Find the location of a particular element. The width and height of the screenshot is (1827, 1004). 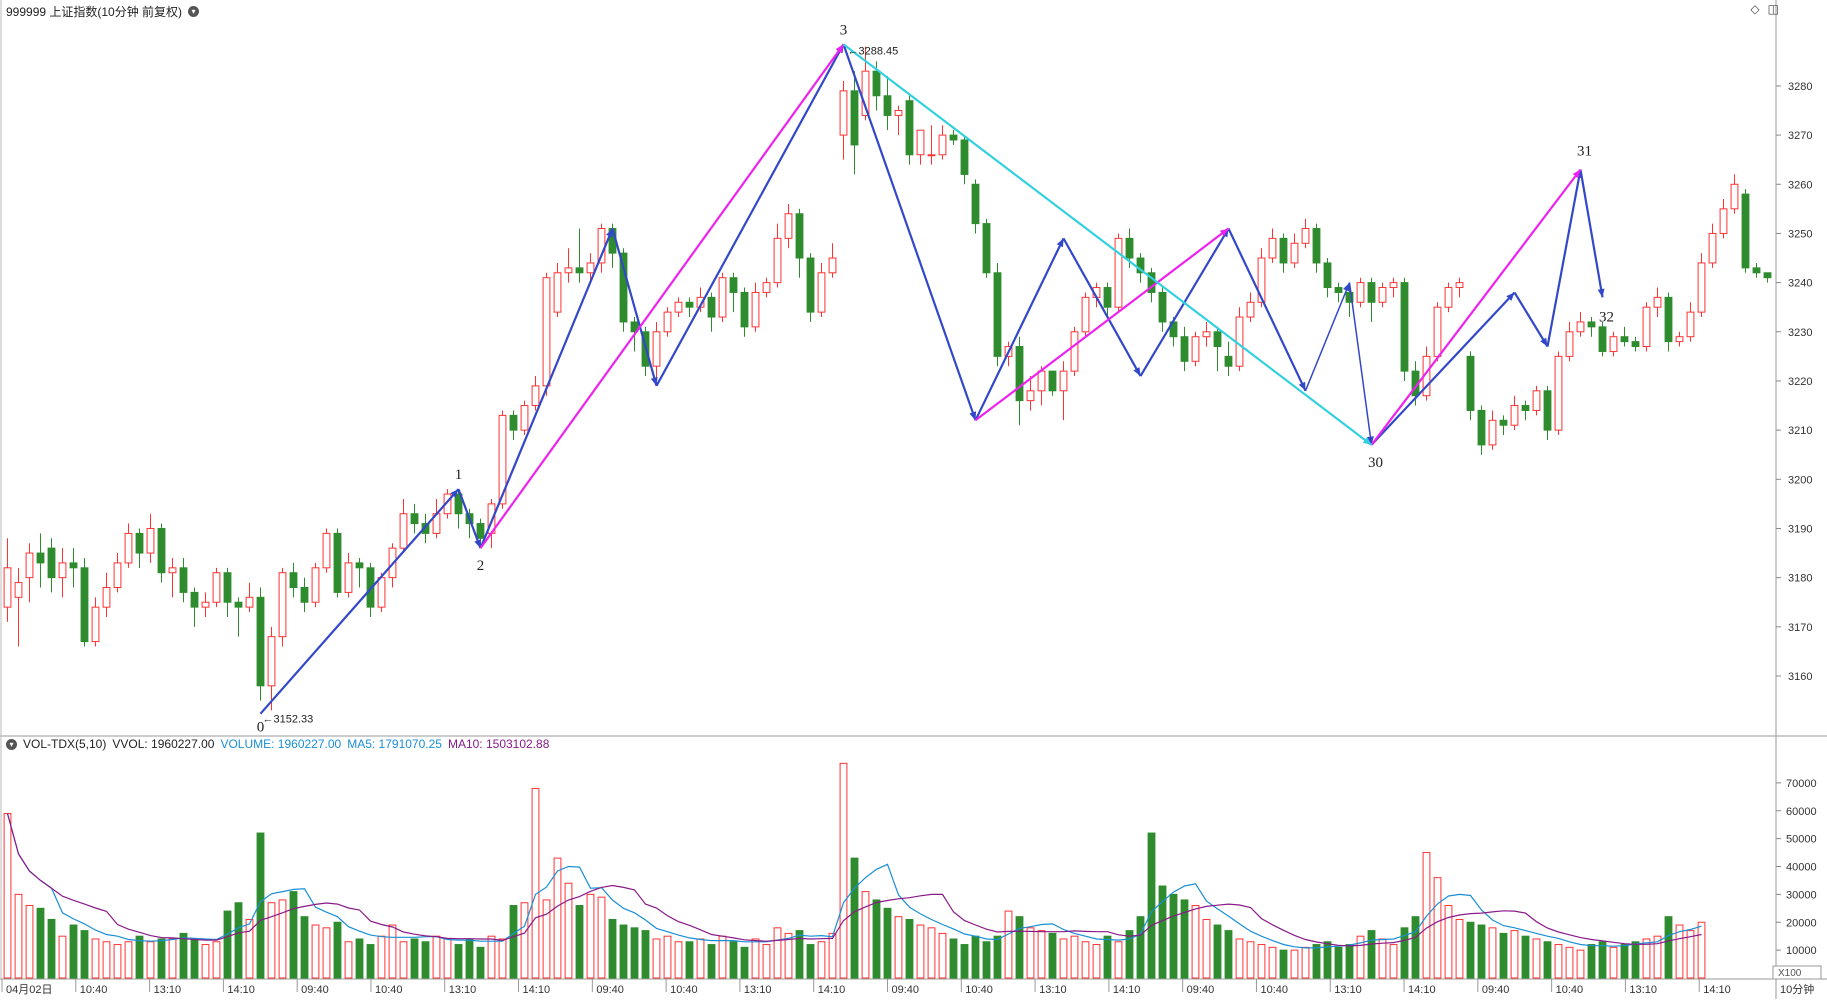

ma5-value: MA5: 1791070.25 is located at coordinates (394, 744).